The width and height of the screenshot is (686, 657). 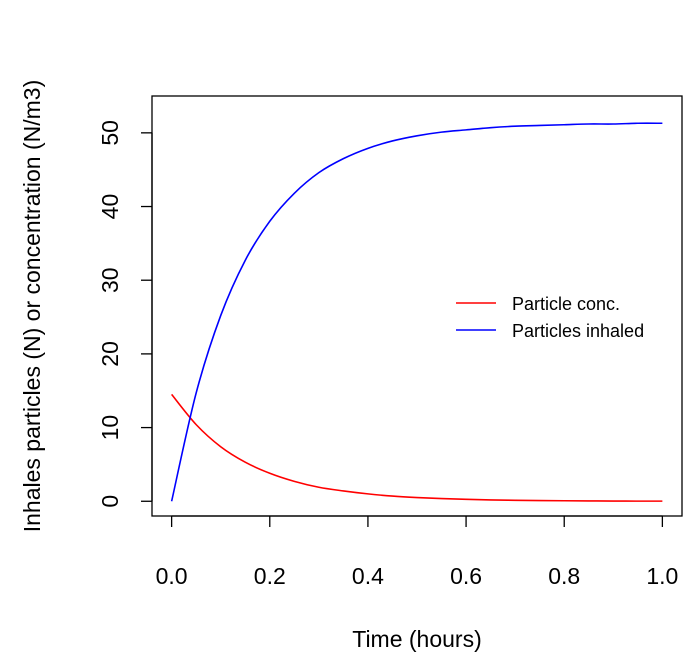 I want to click on y-tick-label: 40, so click(x=110, y=207).